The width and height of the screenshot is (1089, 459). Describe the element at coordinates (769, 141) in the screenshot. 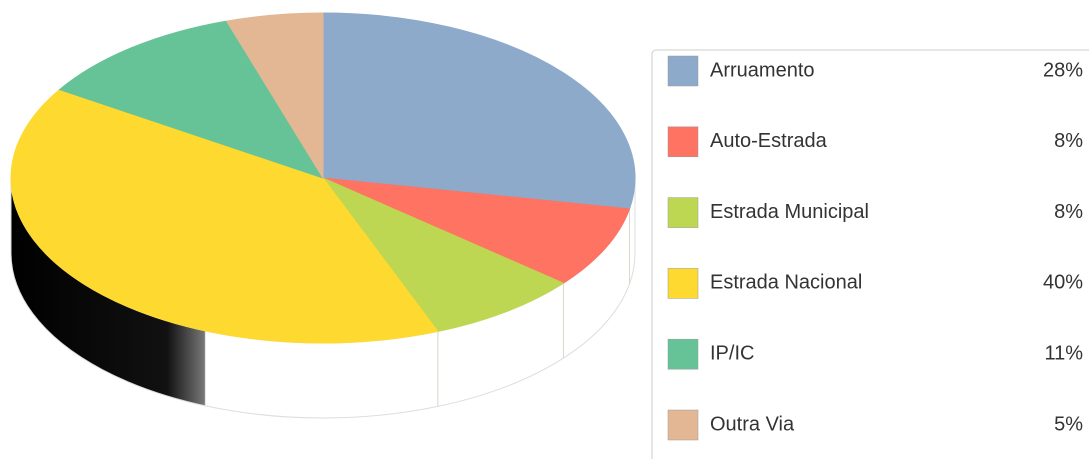

I see `legend-label: Auto-Estrada` at that location.